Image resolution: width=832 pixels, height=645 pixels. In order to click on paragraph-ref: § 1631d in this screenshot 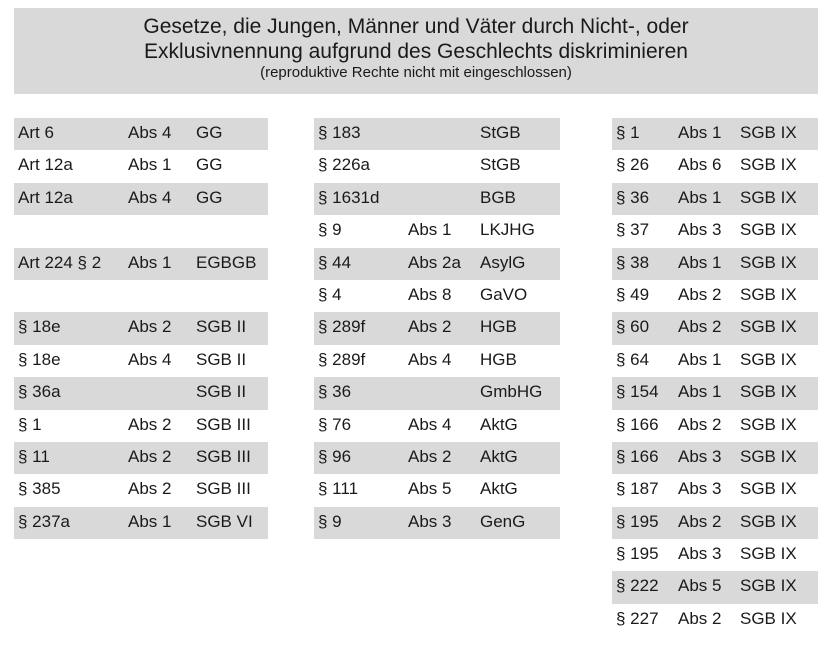, I will do `click(349, 197)`.